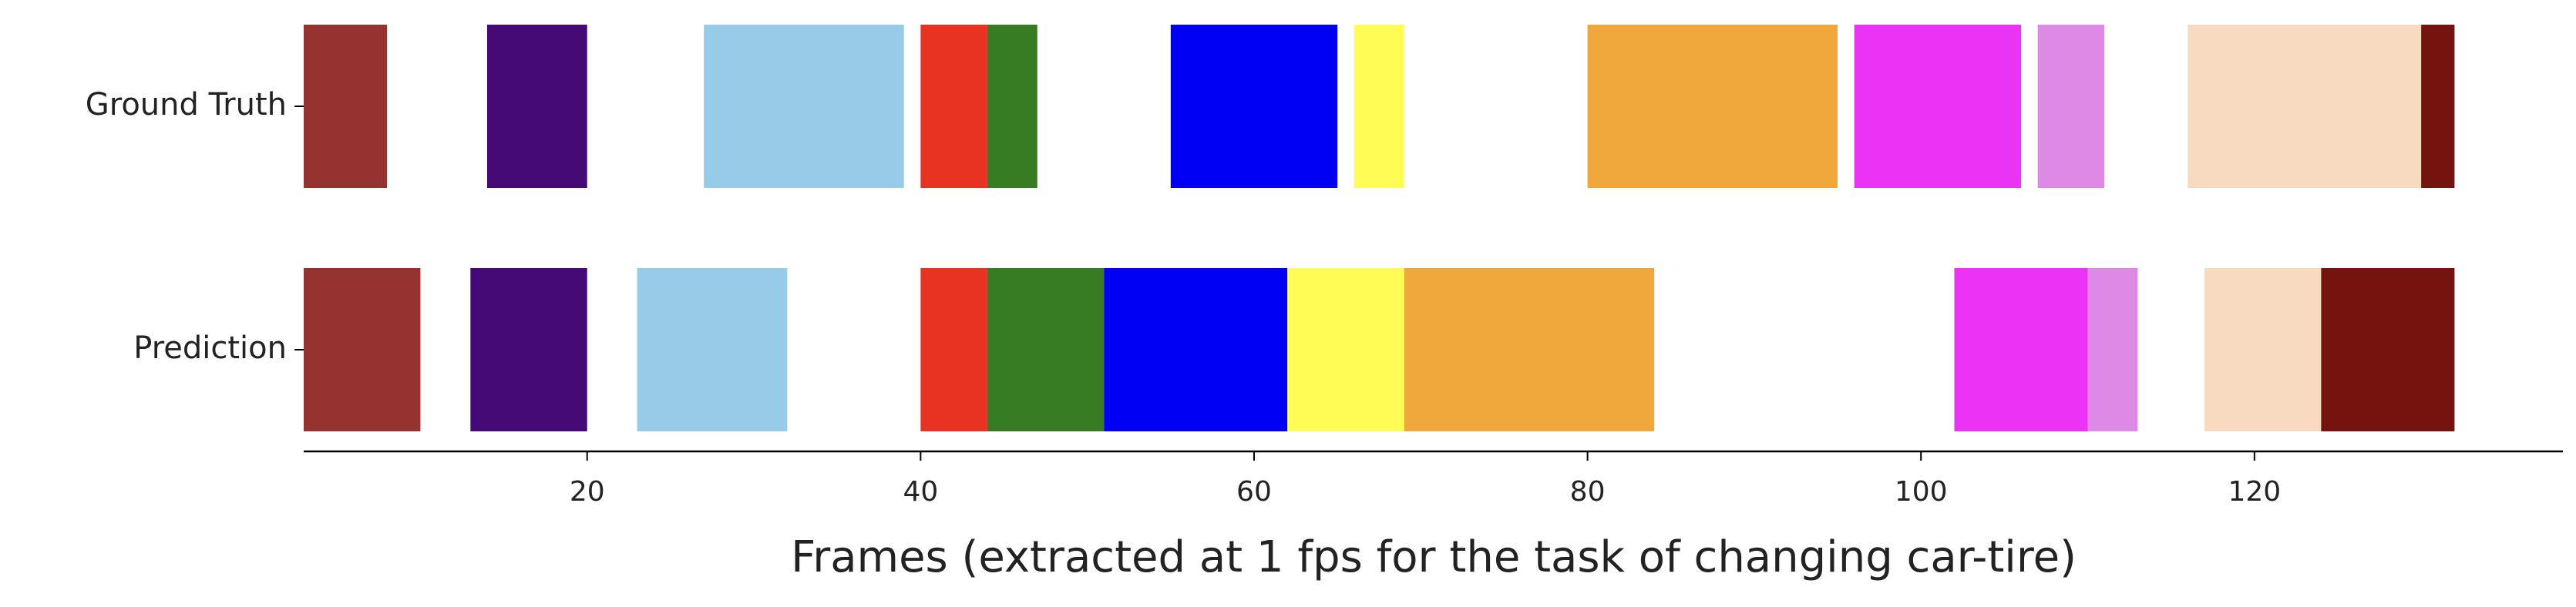  What do you see at coordinates (587, 492) in the screenshot?
I see `x-tick-label: 20` at bounding box center [587, 492].